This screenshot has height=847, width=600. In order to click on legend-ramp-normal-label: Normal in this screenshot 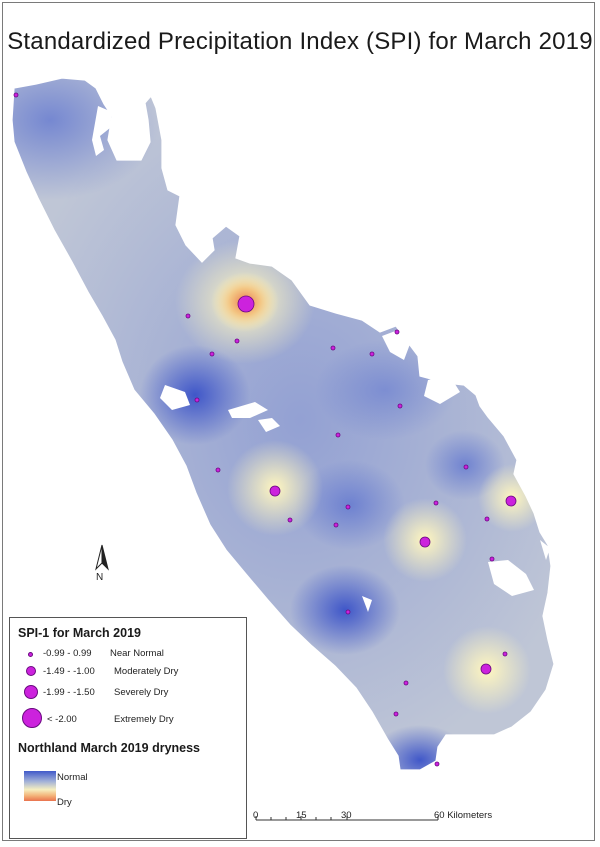, I will do `click(72, 777)`.